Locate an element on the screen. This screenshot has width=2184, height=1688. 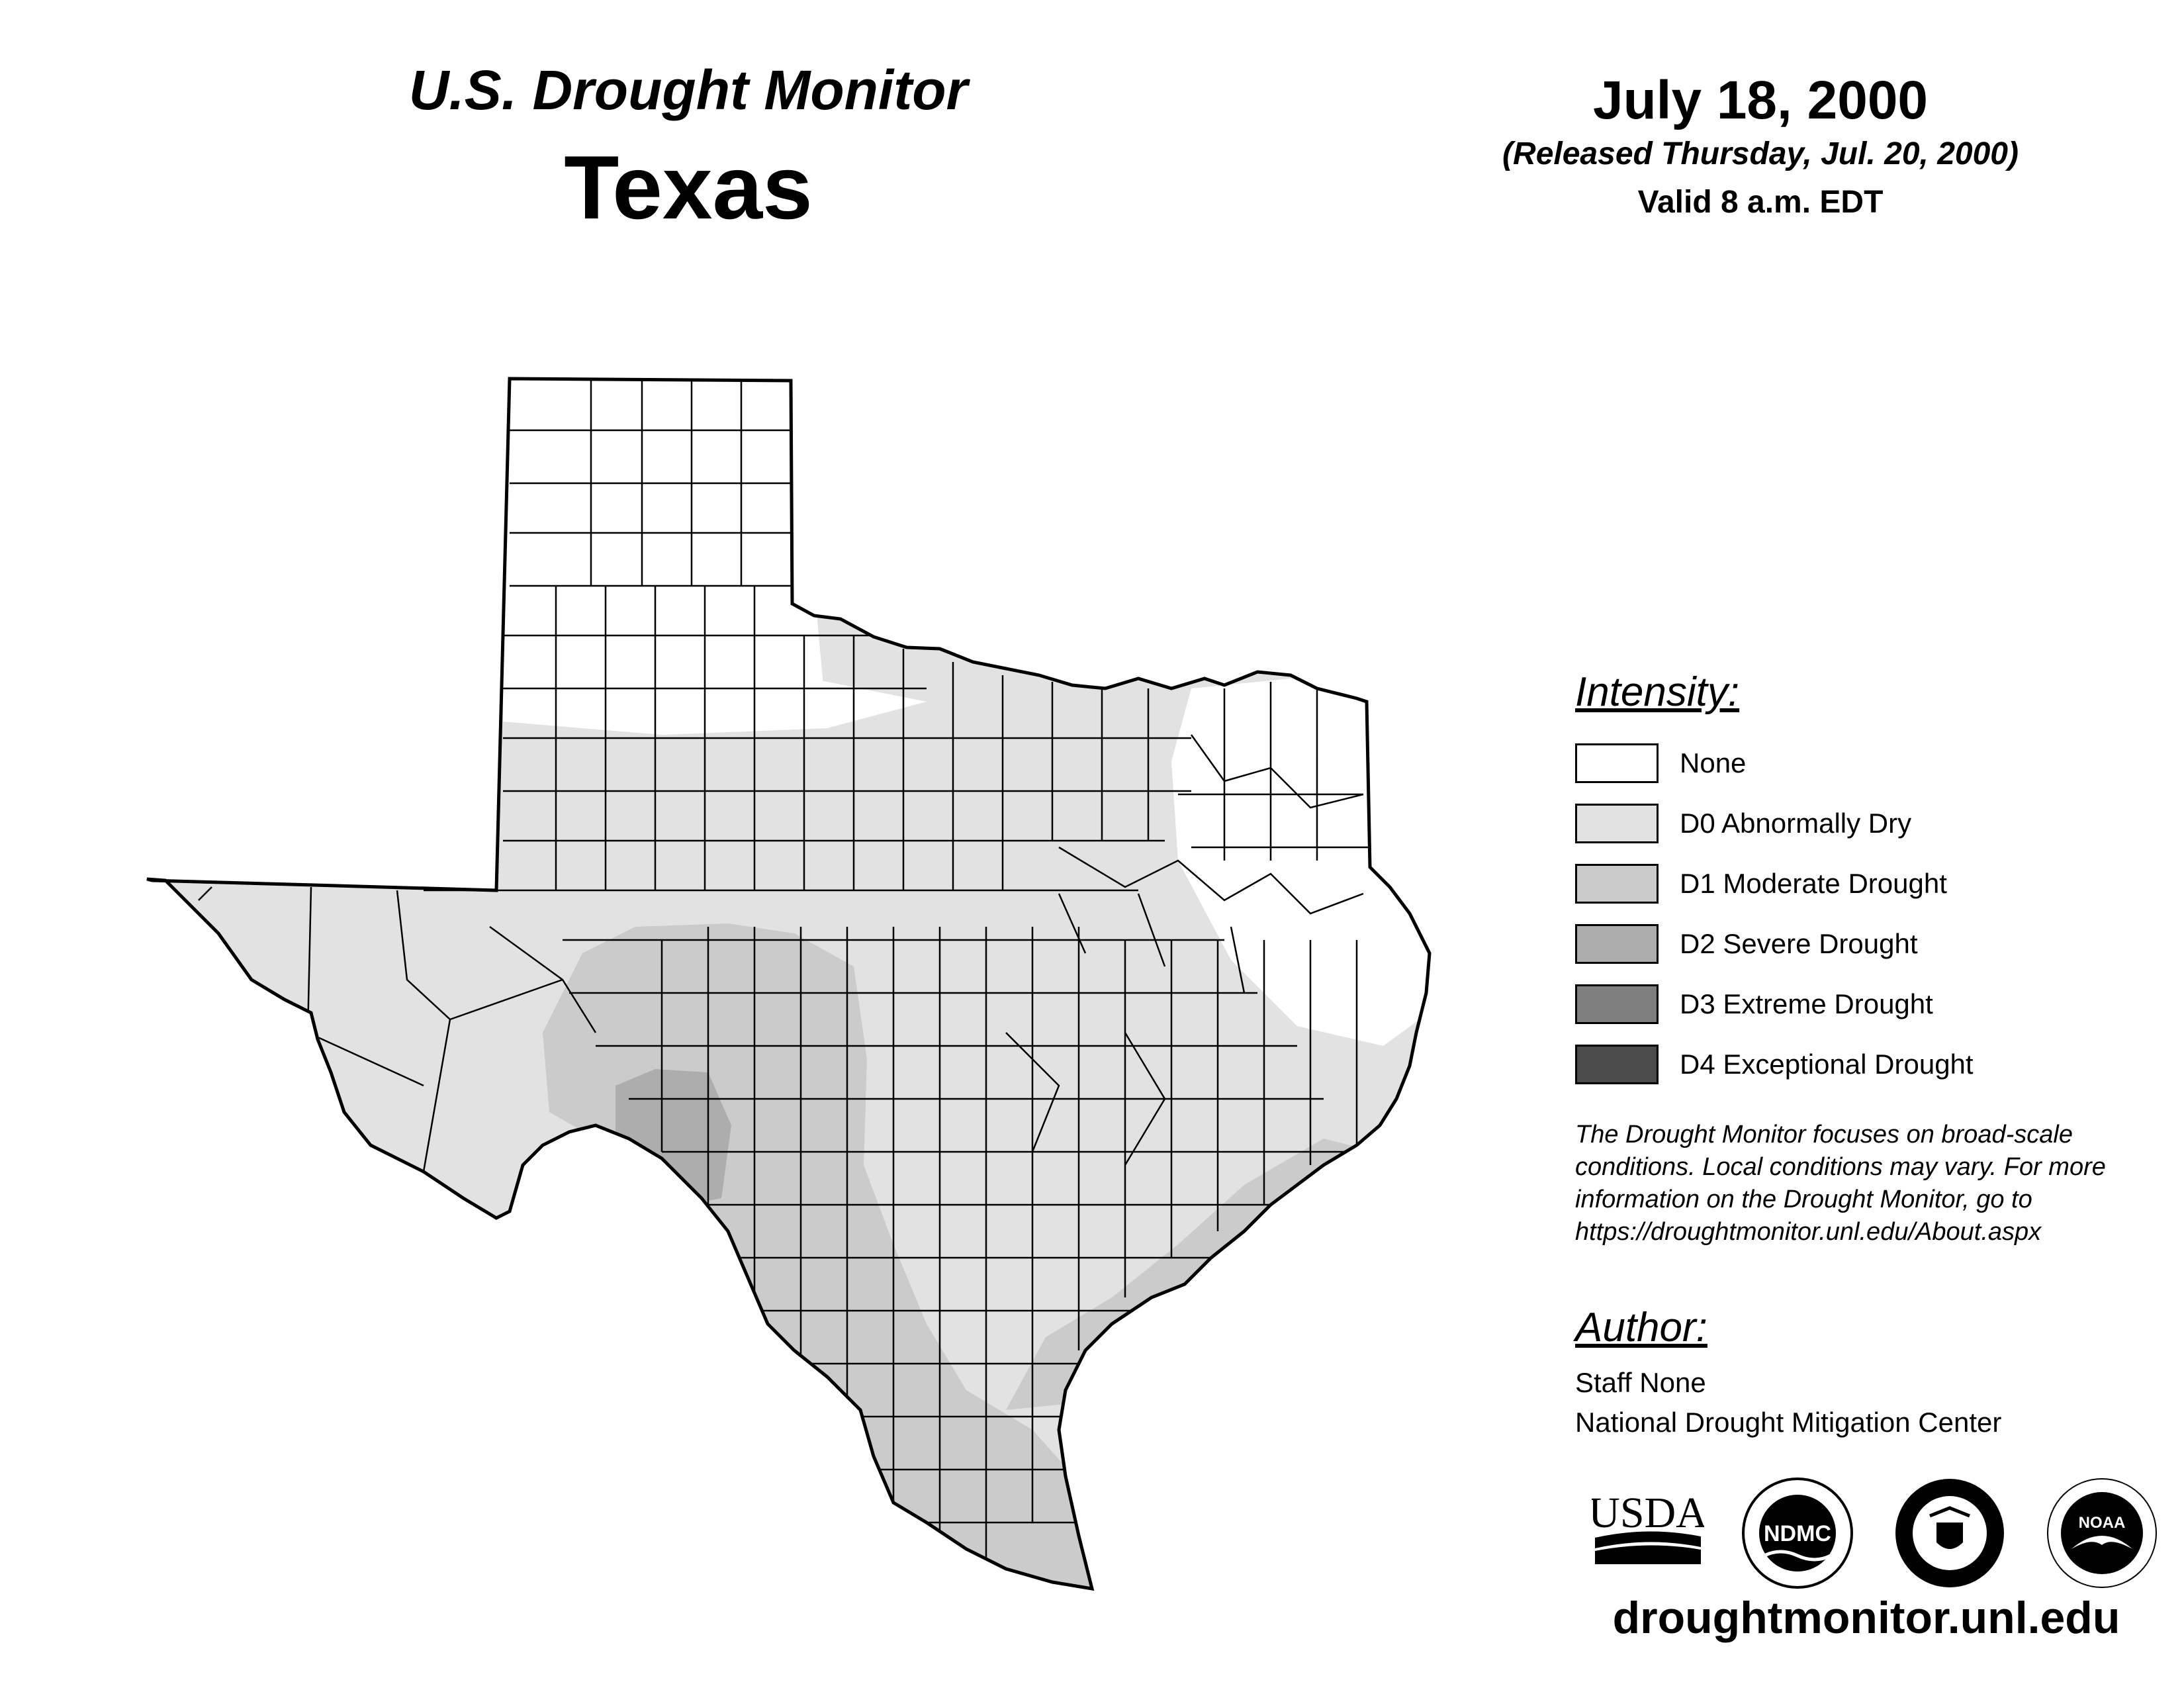
legend-item-d0: D0 Abnormally Dry is located at coordinates (1866, 823).